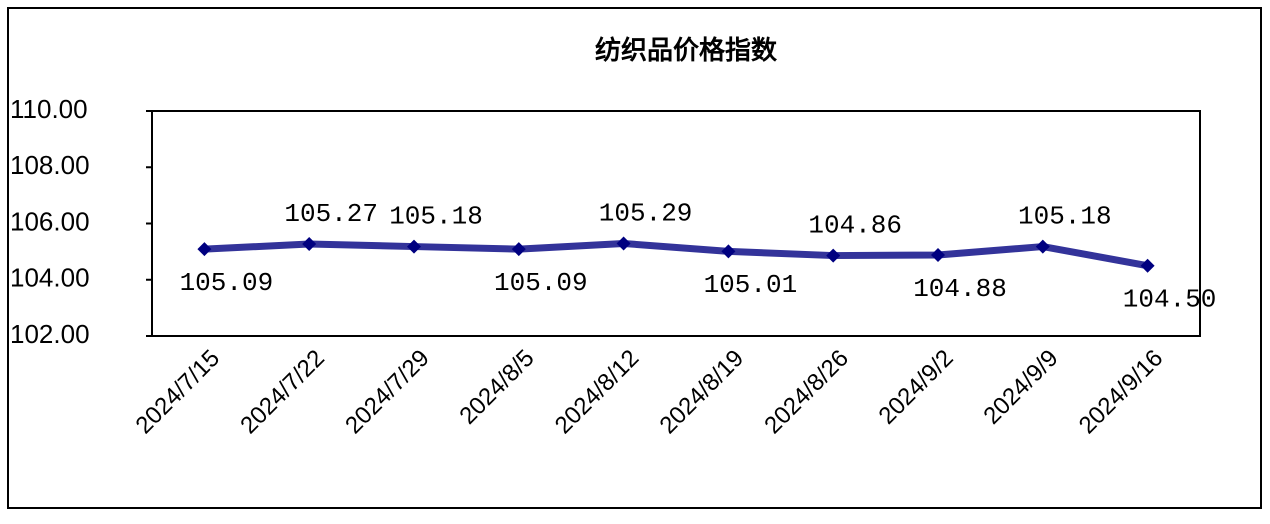 This screenshot has height=524, width=1270. I want to click on value-label: 105.29, so click(646, 213).